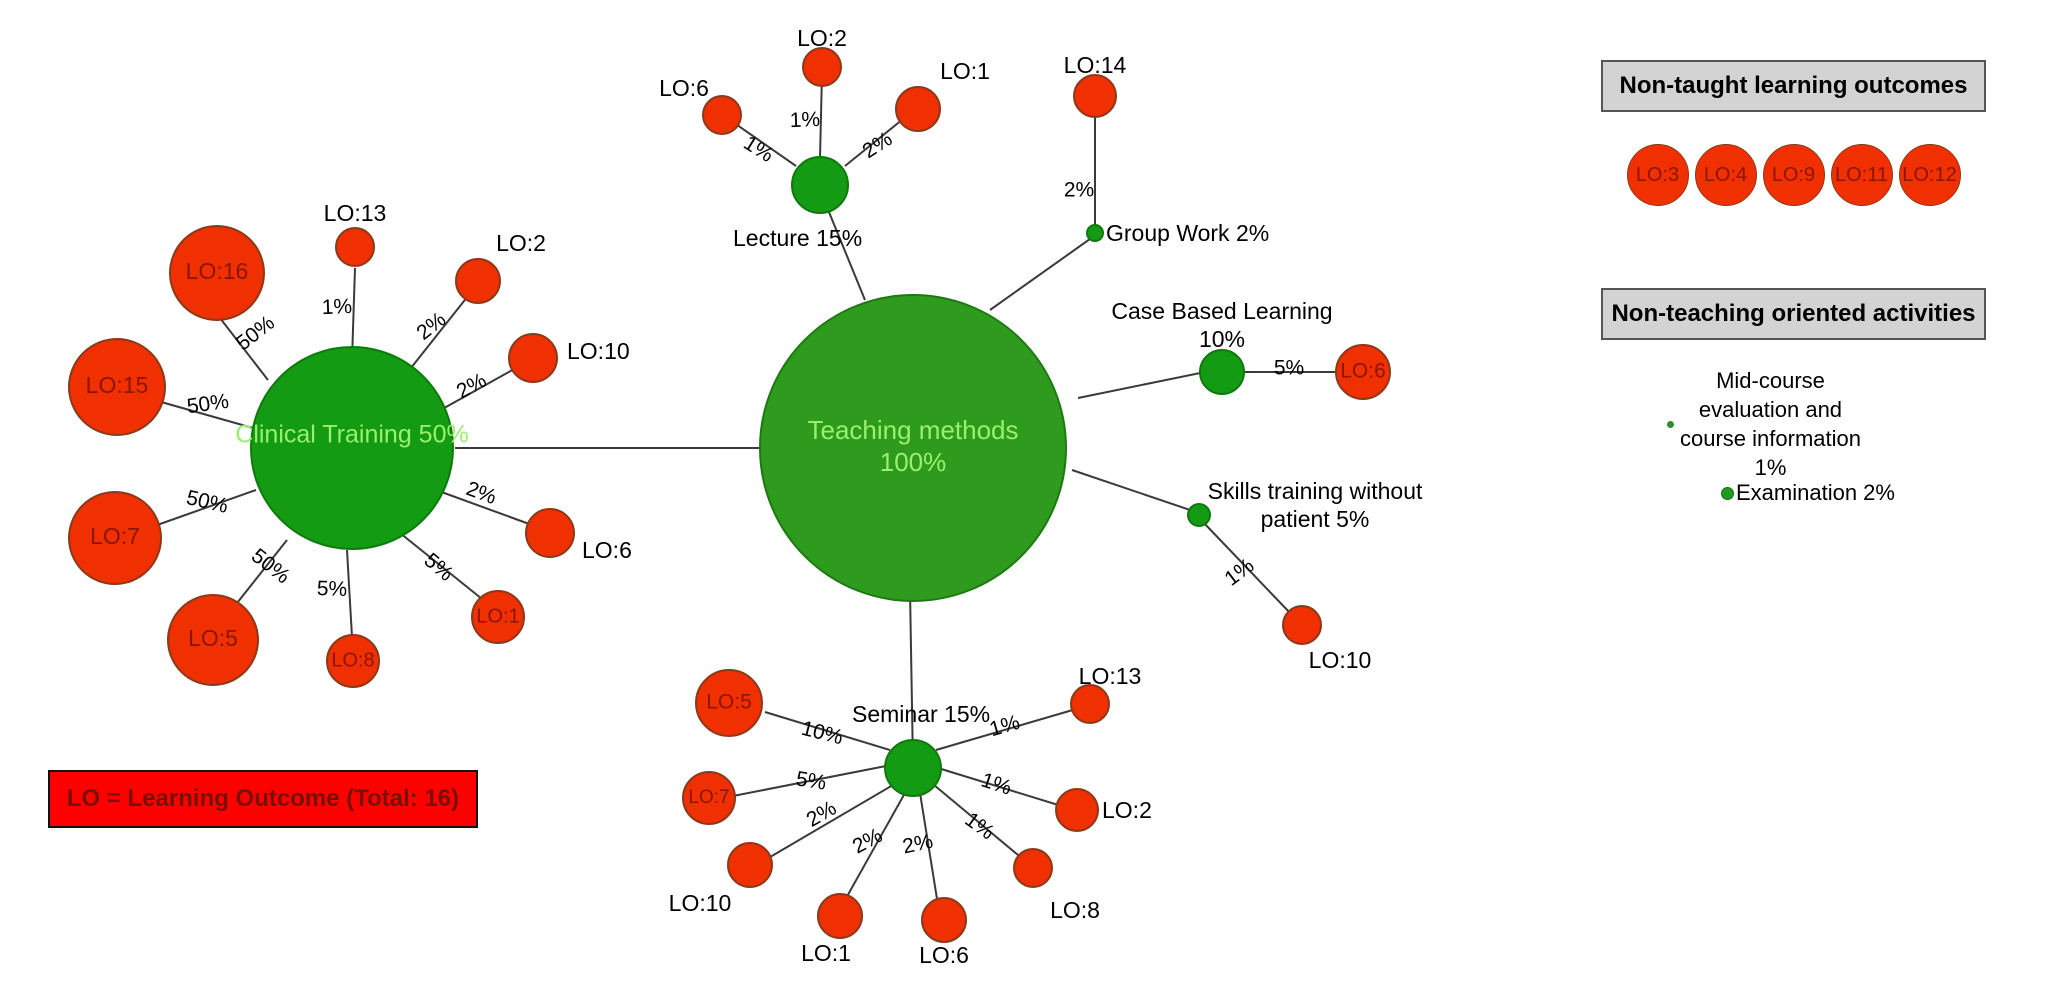 The image size is (2059, 1001). What do you see at coordinates (1340, 660) in the screenshot?
I see `skills-lo10-label: LO:10` at bounding box center [1340, 660].